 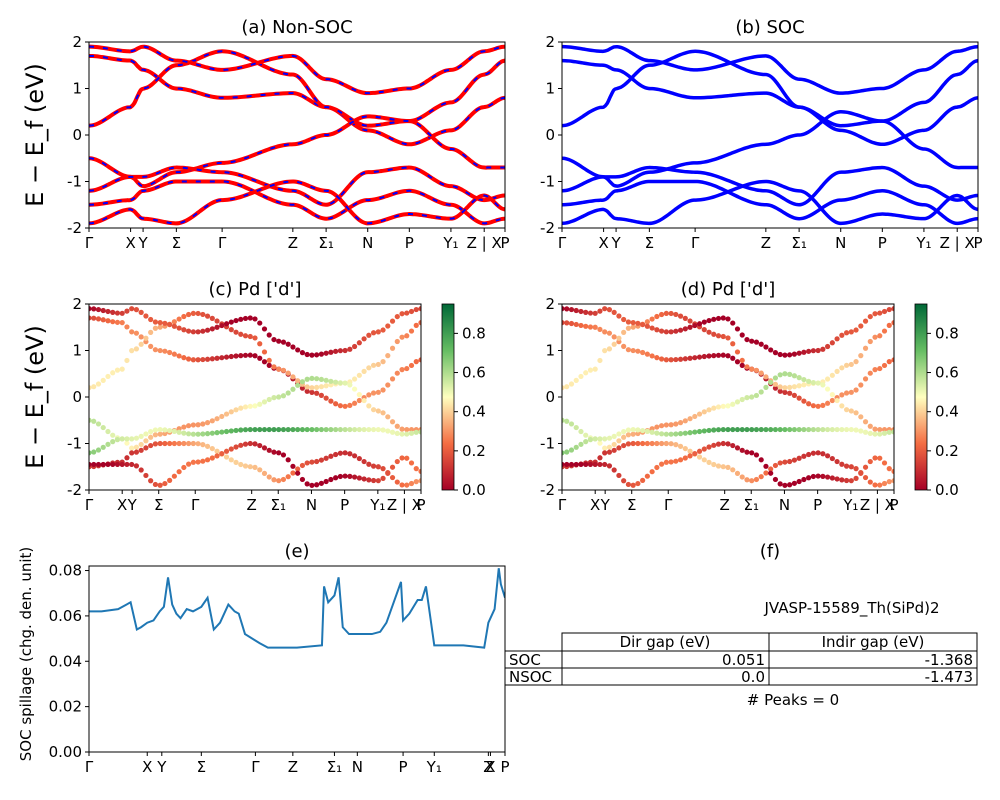 What do you see at coordinates (947, 412) in the screenshot?
I see `colorbar-tick-label: 0.4` at bounding box center [947, 412].